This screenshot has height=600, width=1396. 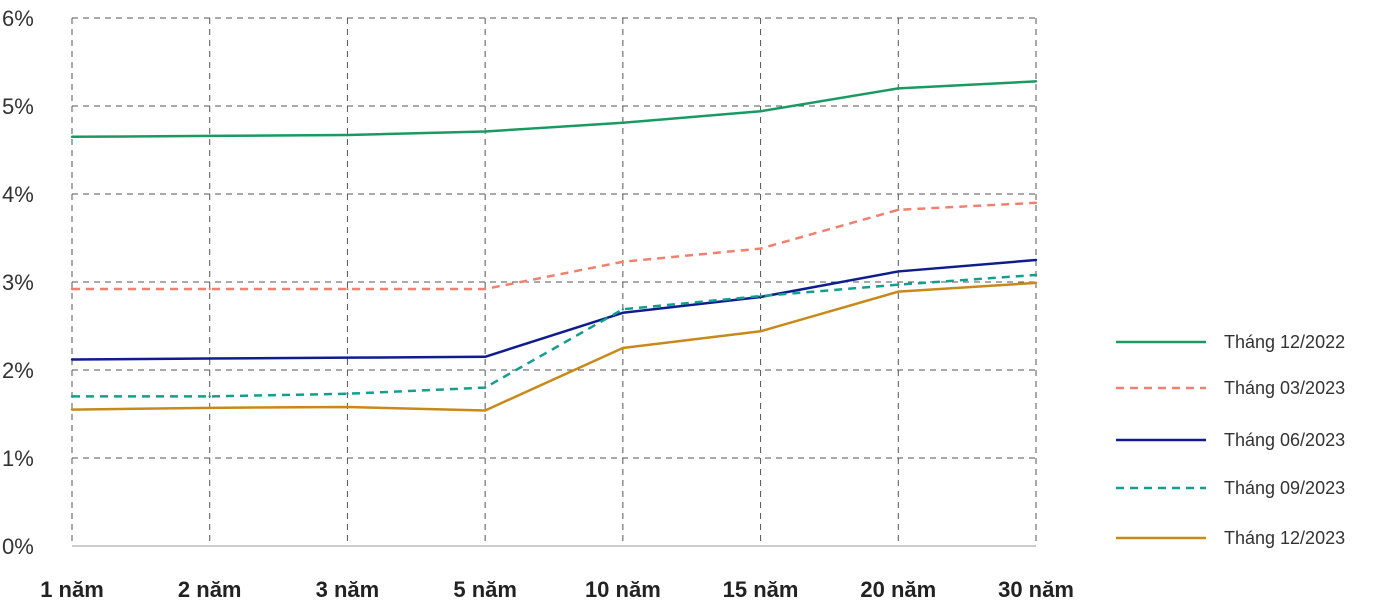 I want to click on y-tick-label: 0%, so click(x=18, y=546).